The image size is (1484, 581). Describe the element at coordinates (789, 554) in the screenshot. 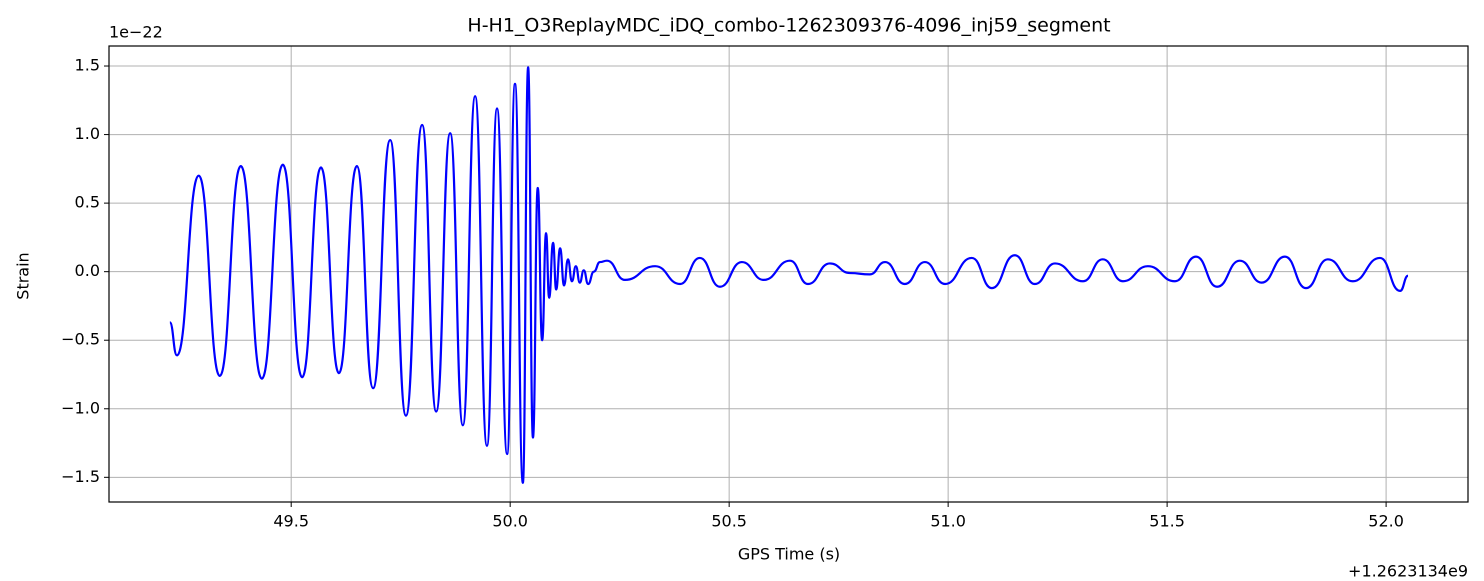

I see `x-axis-label: GPS Time (s)` at that location.